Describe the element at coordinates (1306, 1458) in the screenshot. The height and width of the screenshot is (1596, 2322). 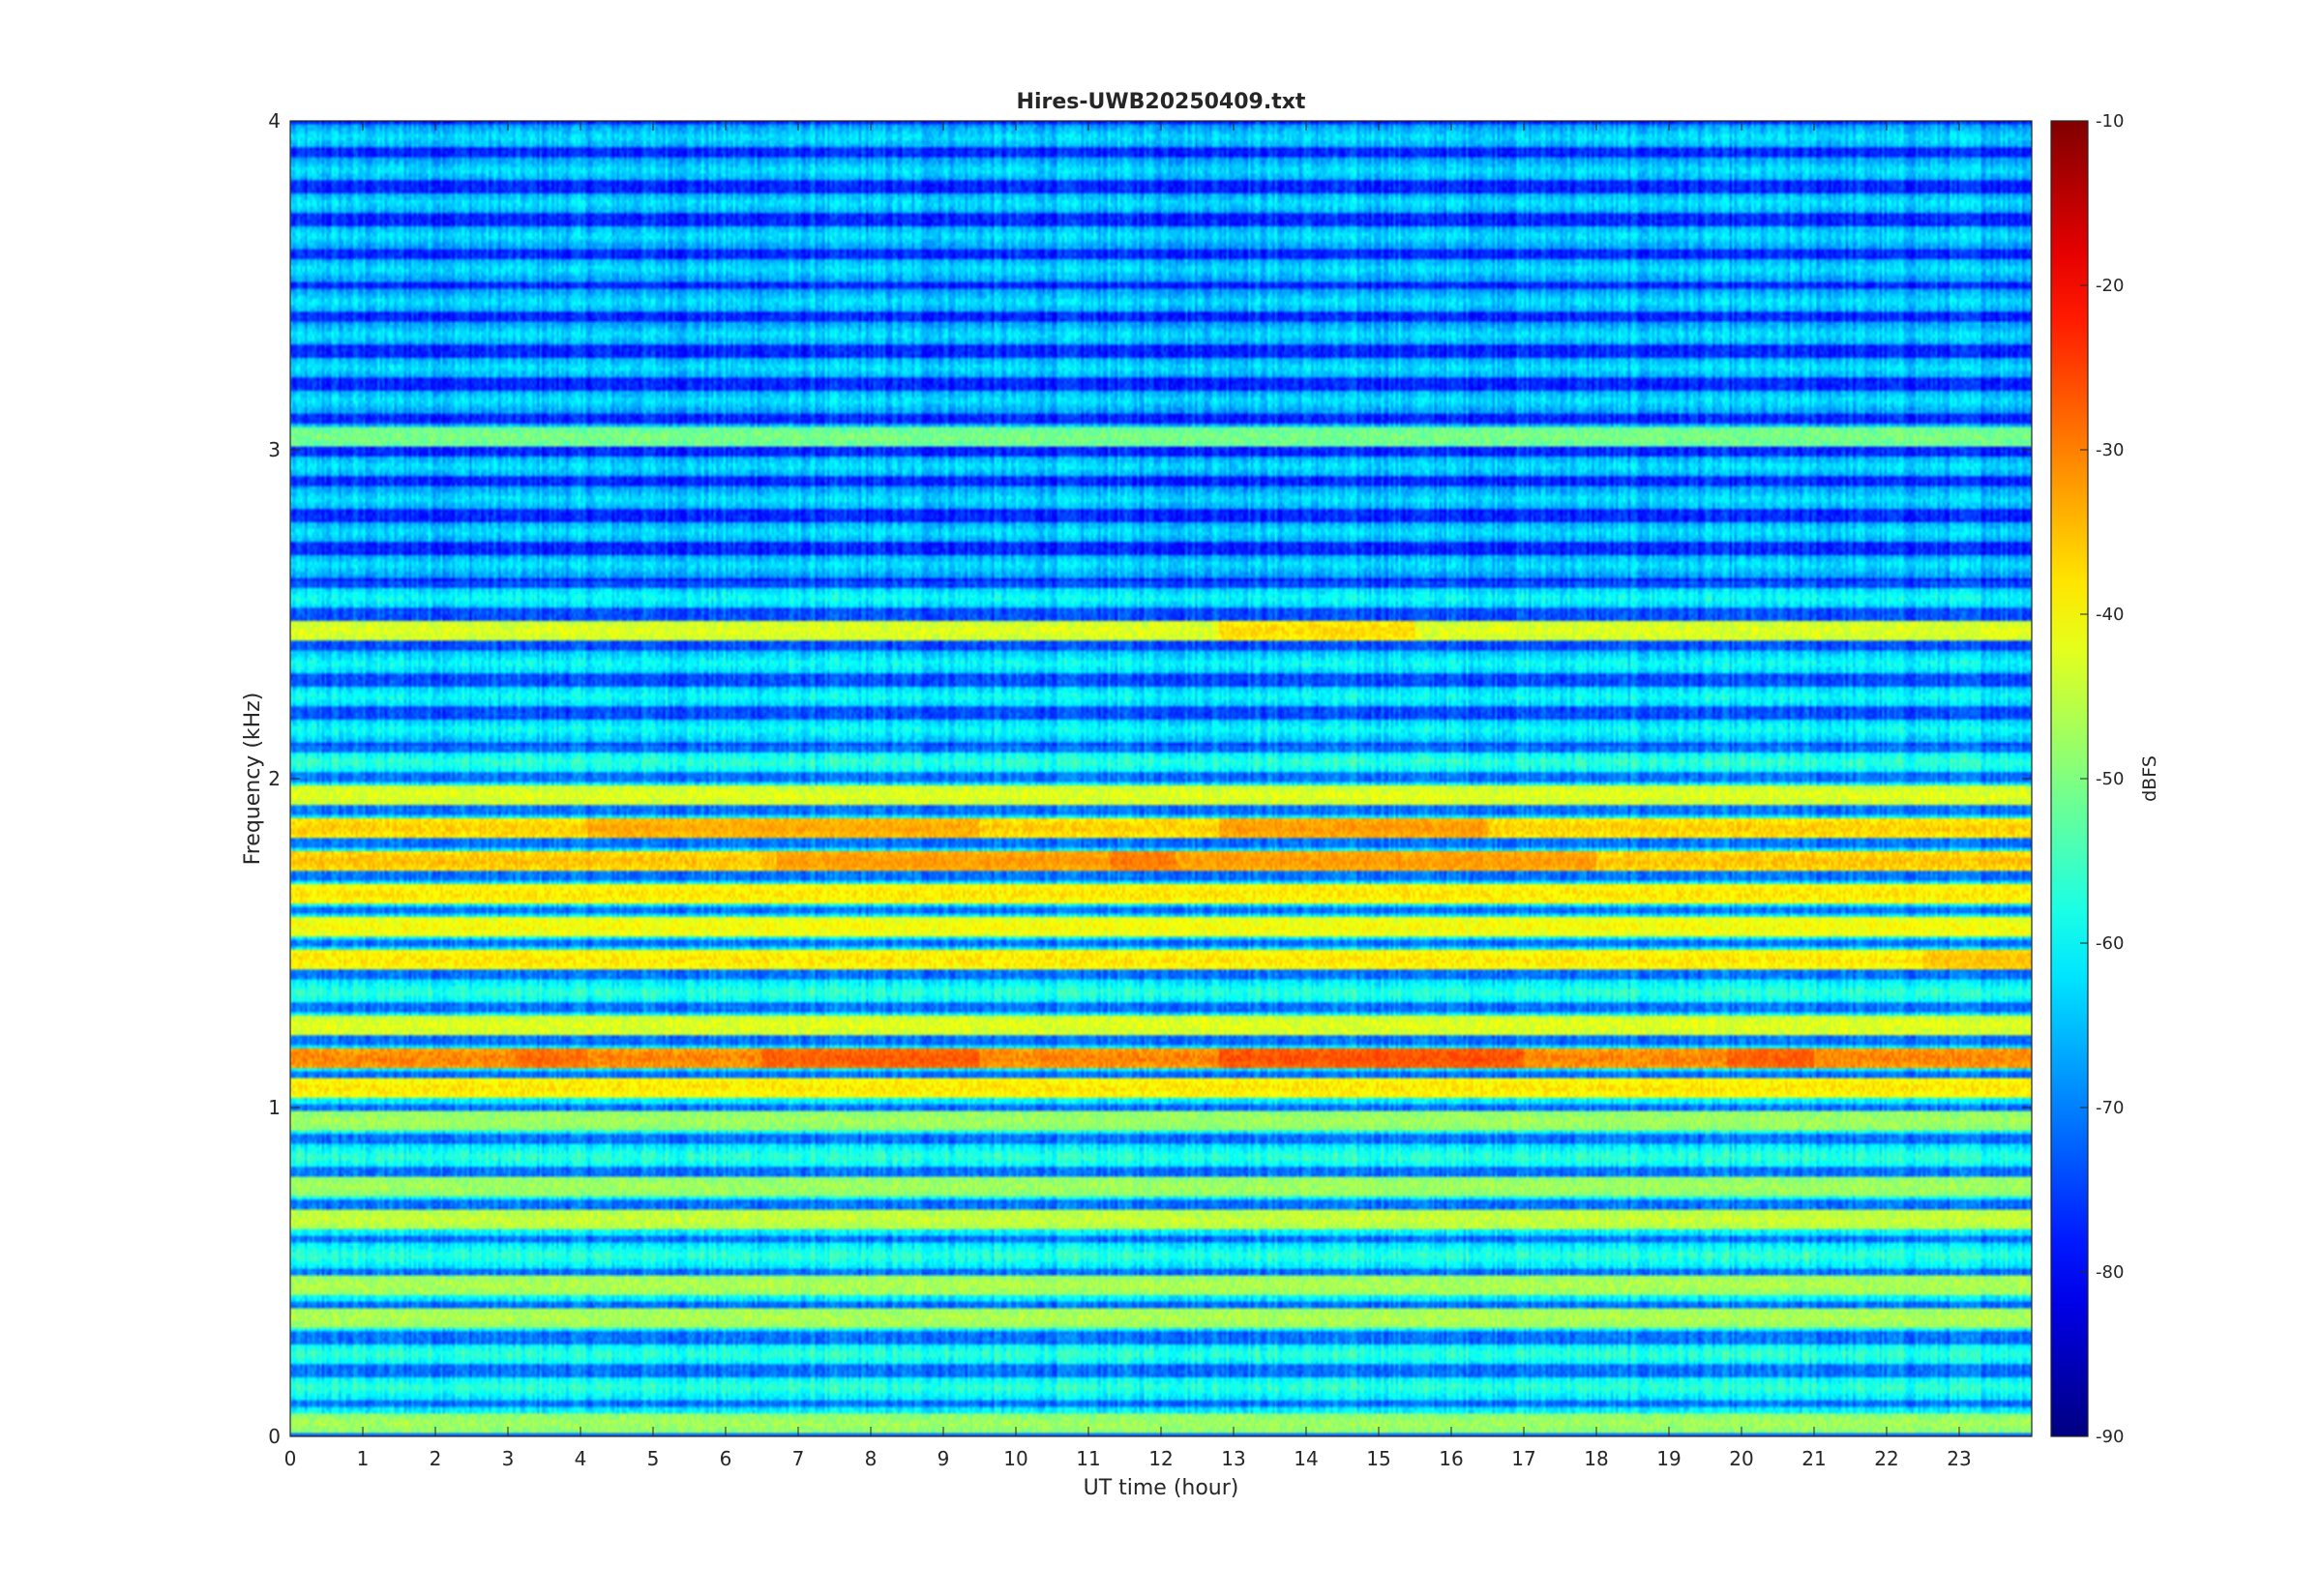
I see `x-tick-label: 14` at that location.